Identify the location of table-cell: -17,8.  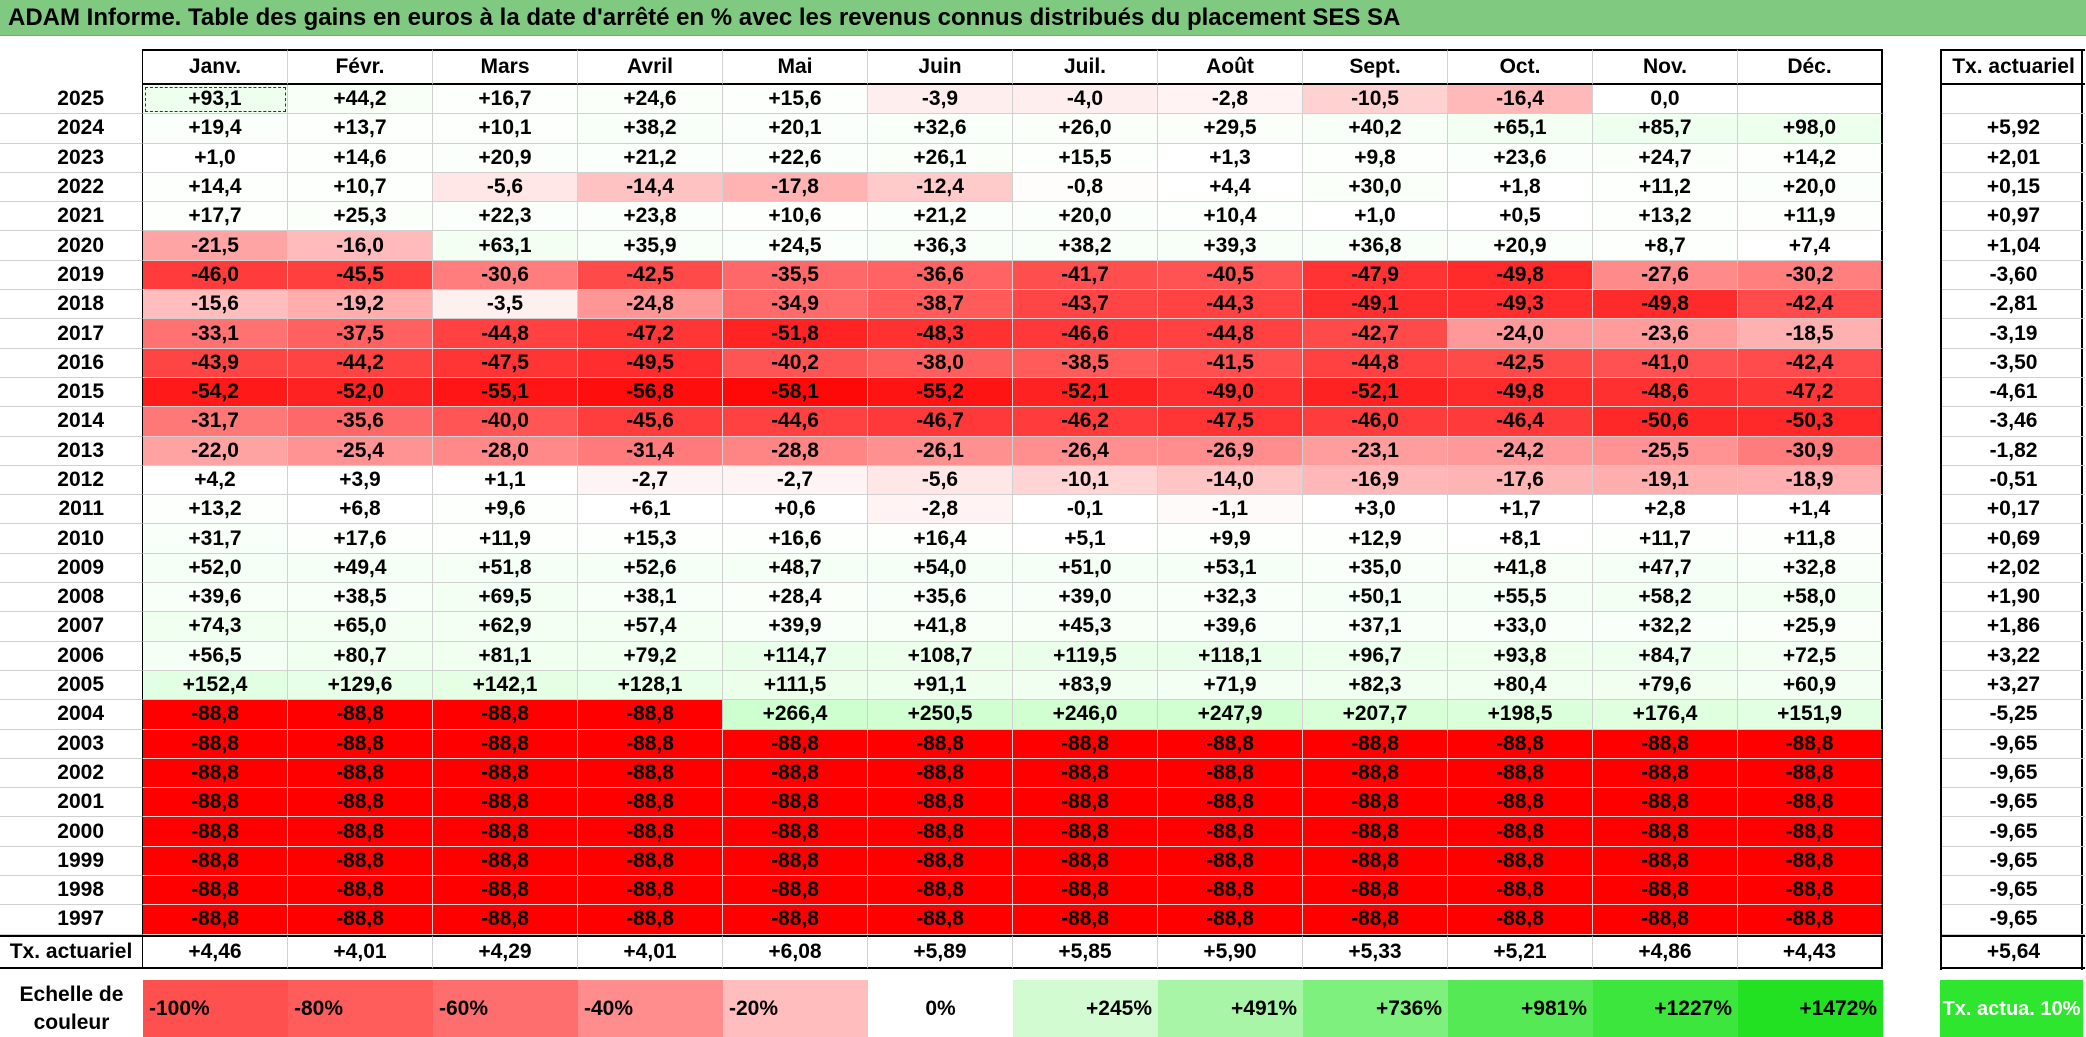
(795, 187).